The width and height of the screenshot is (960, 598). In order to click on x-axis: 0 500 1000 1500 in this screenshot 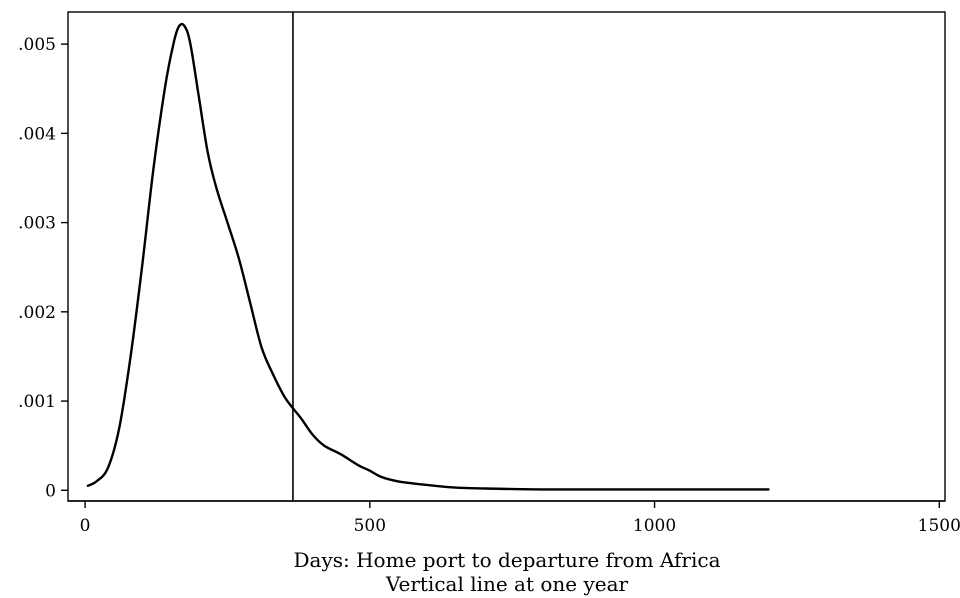, I will do `click(520, 518)`.